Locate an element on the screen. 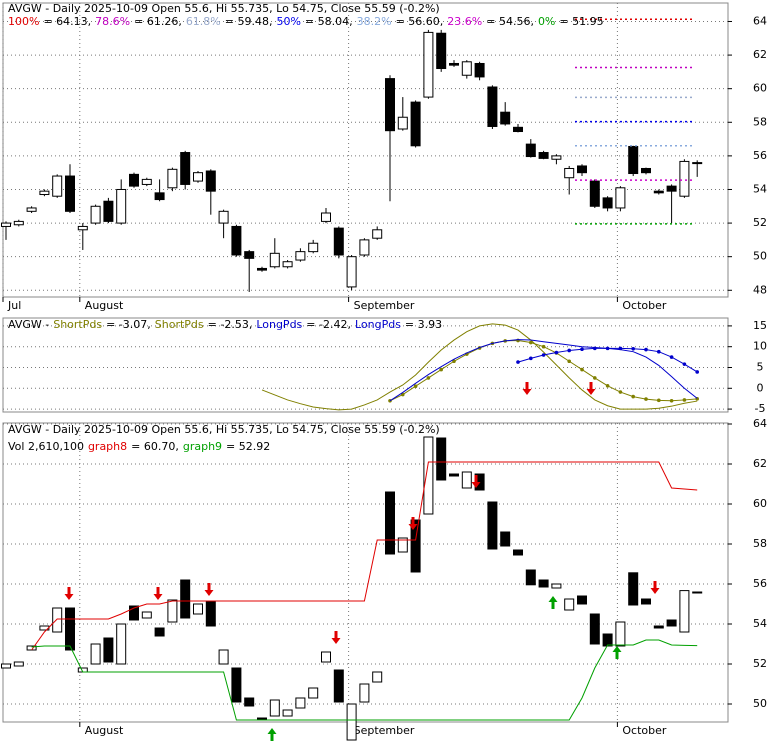  y-tick-label: 56 is located at coordinates (760, 155).